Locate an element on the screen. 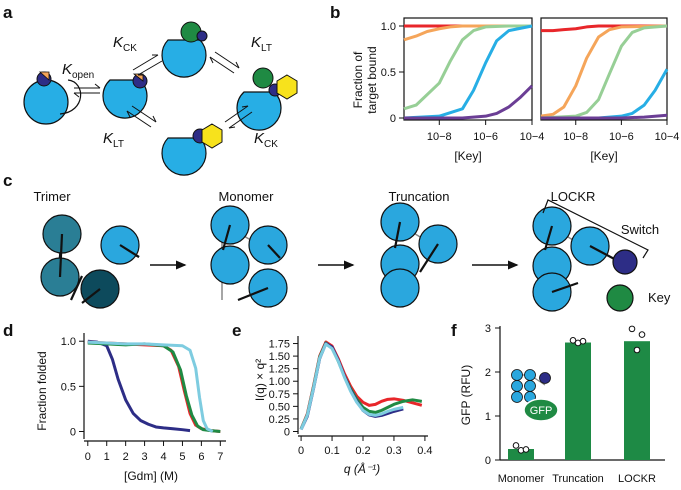 This screenshot has height=490, width=681. f-category-label: Monomer is located at coordinates (521, 479).